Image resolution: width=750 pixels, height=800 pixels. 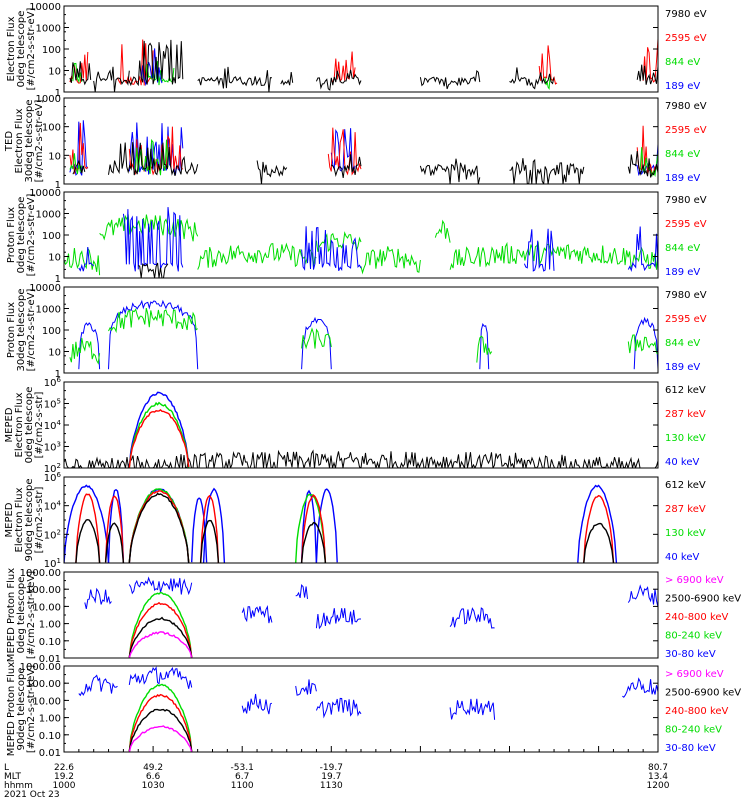 What do you see at coordinates (13, 777) in the screenshot?
I see `x-row-label: MLT` at bounding box center [13, 777].